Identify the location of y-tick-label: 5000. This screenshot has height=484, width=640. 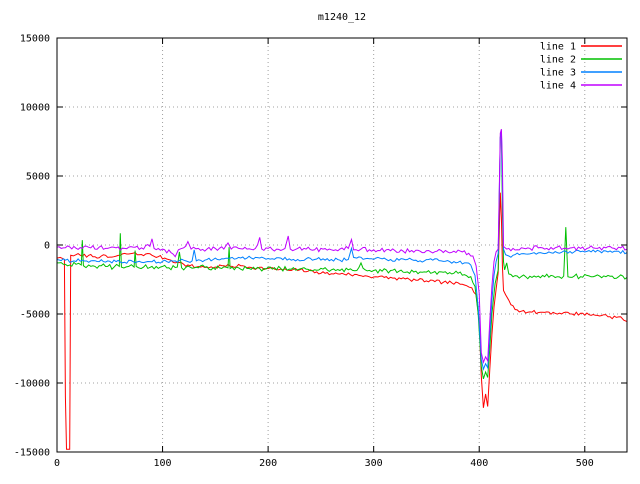
(38, 177).